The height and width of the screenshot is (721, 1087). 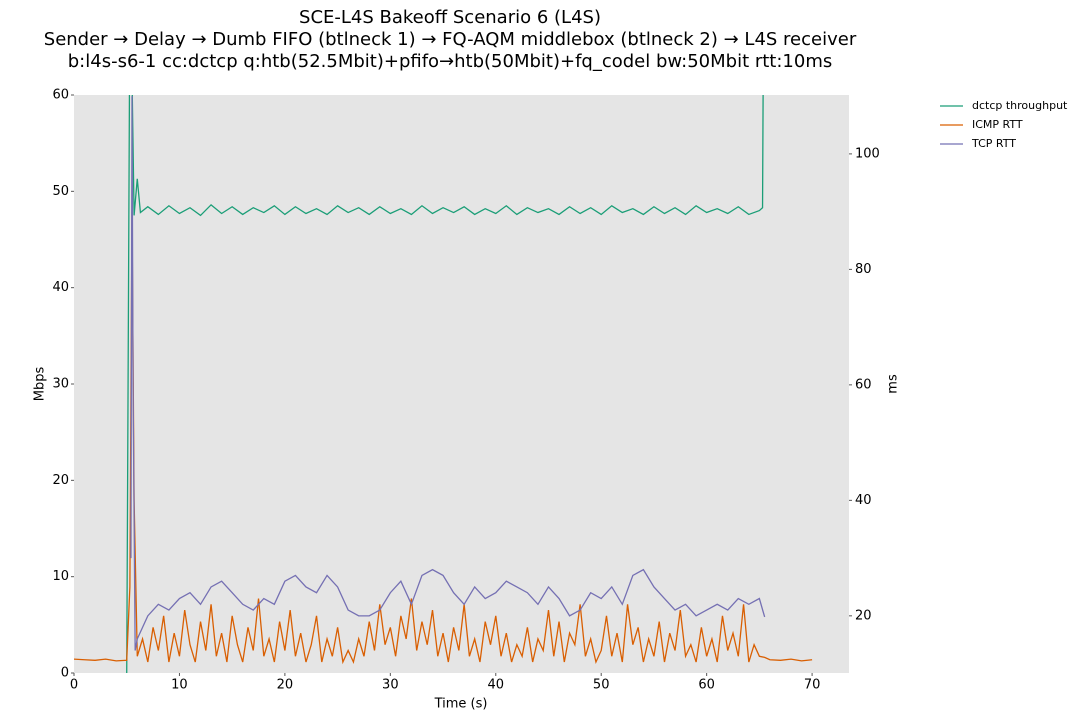 What do you see at coordinates (893, 384) in the screenshot?
I see `y2-axis-label: ms` at bounding box center [893, 384].